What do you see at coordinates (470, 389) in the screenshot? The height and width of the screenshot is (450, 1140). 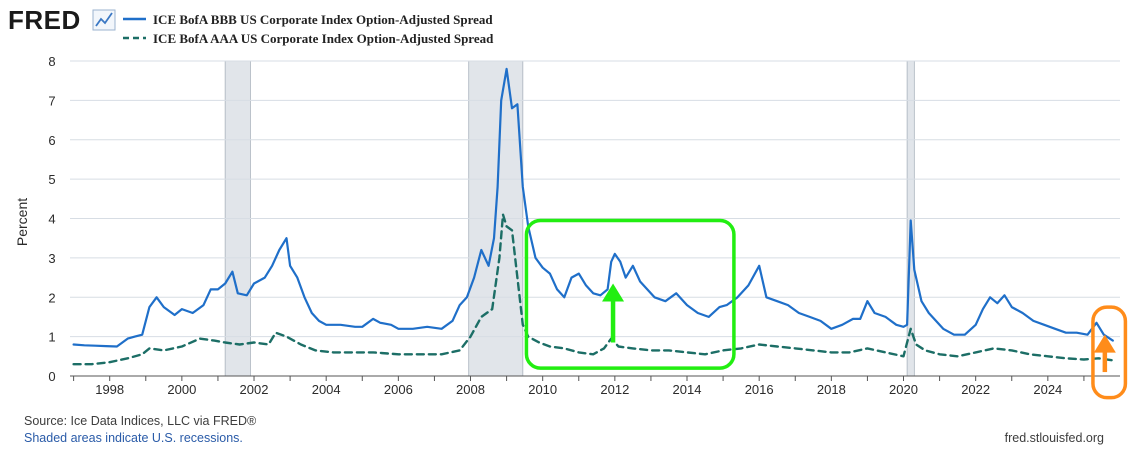 I see `x-tick-2008: 2008` at bounding box center [470, 389].